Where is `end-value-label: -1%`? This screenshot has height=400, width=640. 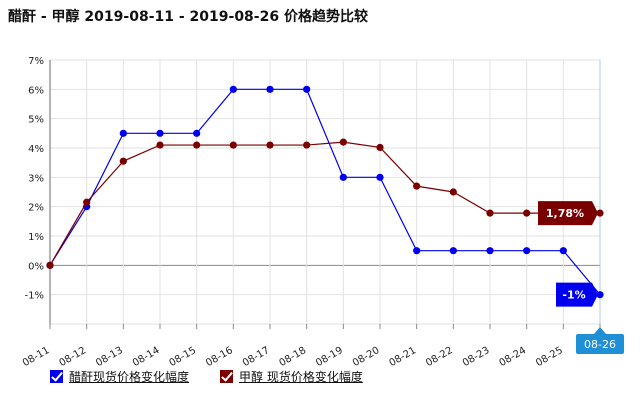 end-value-label: -1% is located at coordinates (573, 295).